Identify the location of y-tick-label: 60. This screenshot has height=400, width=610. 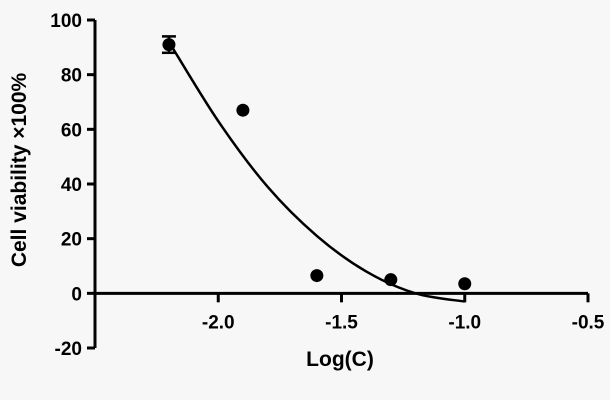
(71, 130).